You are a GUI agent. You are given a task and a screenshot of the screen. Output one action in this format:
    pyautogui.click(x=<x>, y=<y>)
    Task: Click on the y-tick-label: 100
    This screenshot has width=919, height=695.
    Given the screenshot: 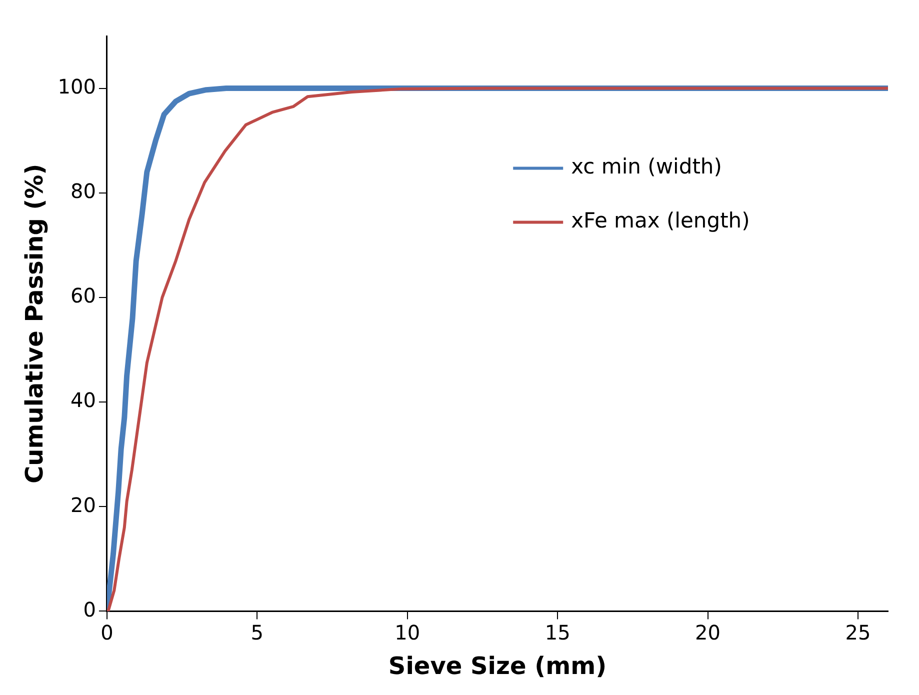 What is the action you would take?
    pyautogui.click(x=77, y=86)
    